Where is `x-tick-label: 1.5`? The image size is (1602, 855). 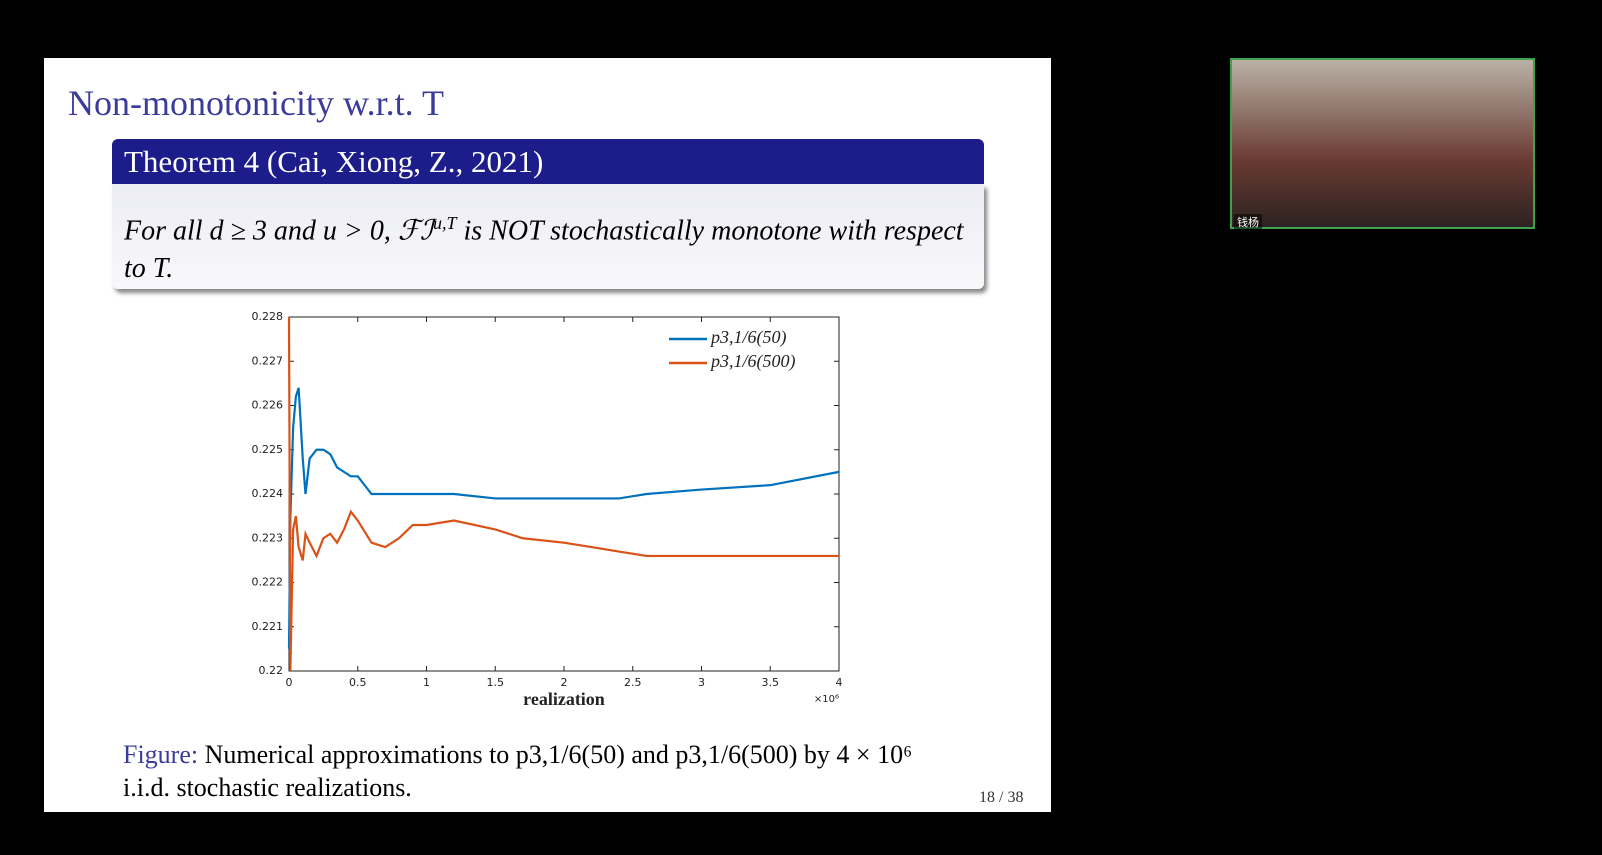 x-tick-label: 1.5 is located at coordinates (496, 682).